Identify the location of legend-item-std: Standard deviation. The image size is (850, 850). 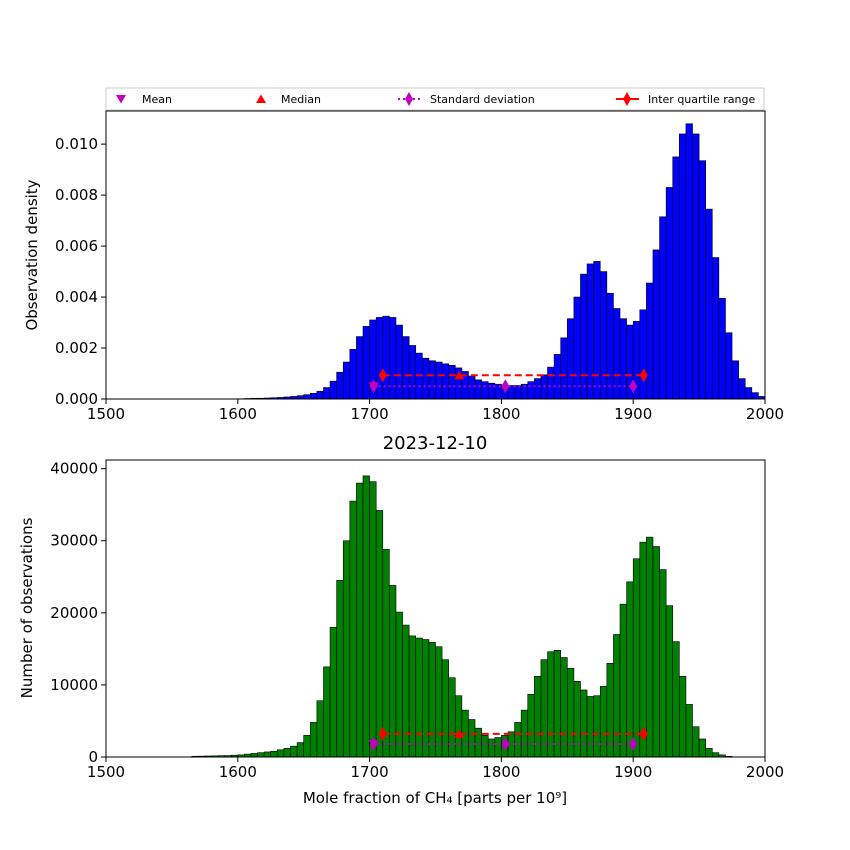
(466, 99).